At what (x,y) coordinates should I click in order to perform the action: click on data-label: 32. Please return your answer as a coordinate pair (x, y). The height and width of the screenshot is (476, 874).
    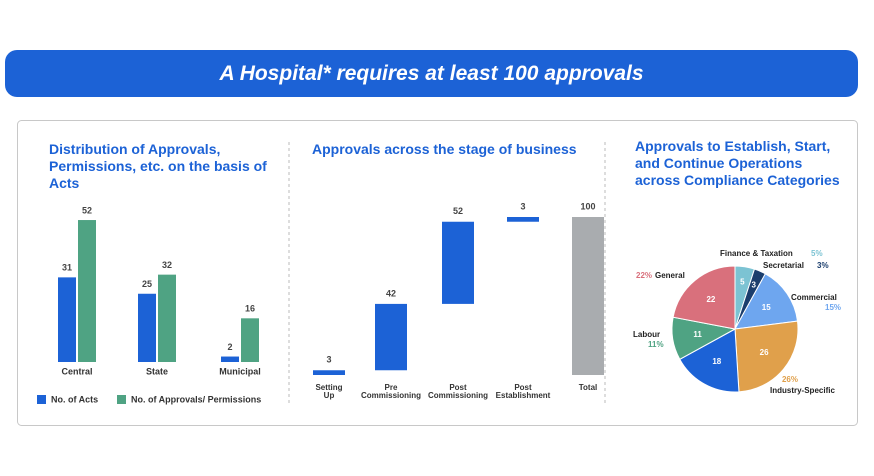
    Looking at the image, I should click on (167, 265).